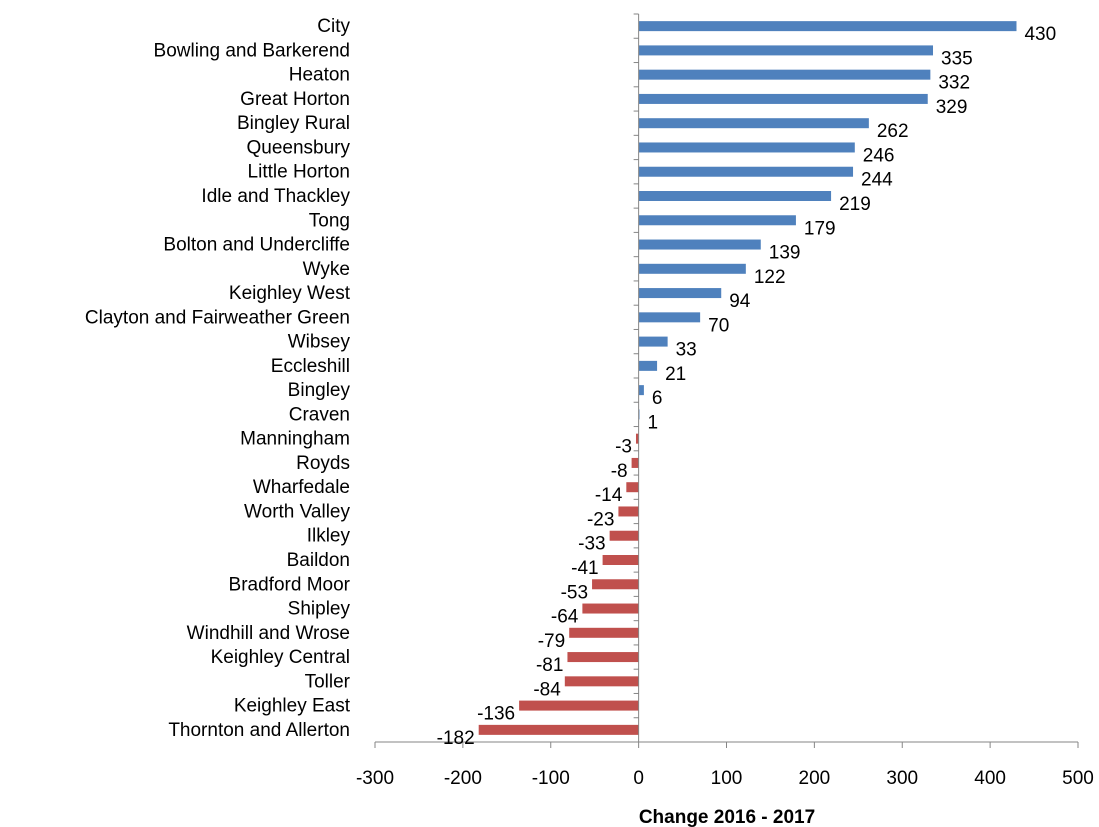 This screenshot has width=1099, height=827. Describe the element at coordinates (268, 633) in the screenshot. I see `category-label: Windhill and Wrose` at that location.